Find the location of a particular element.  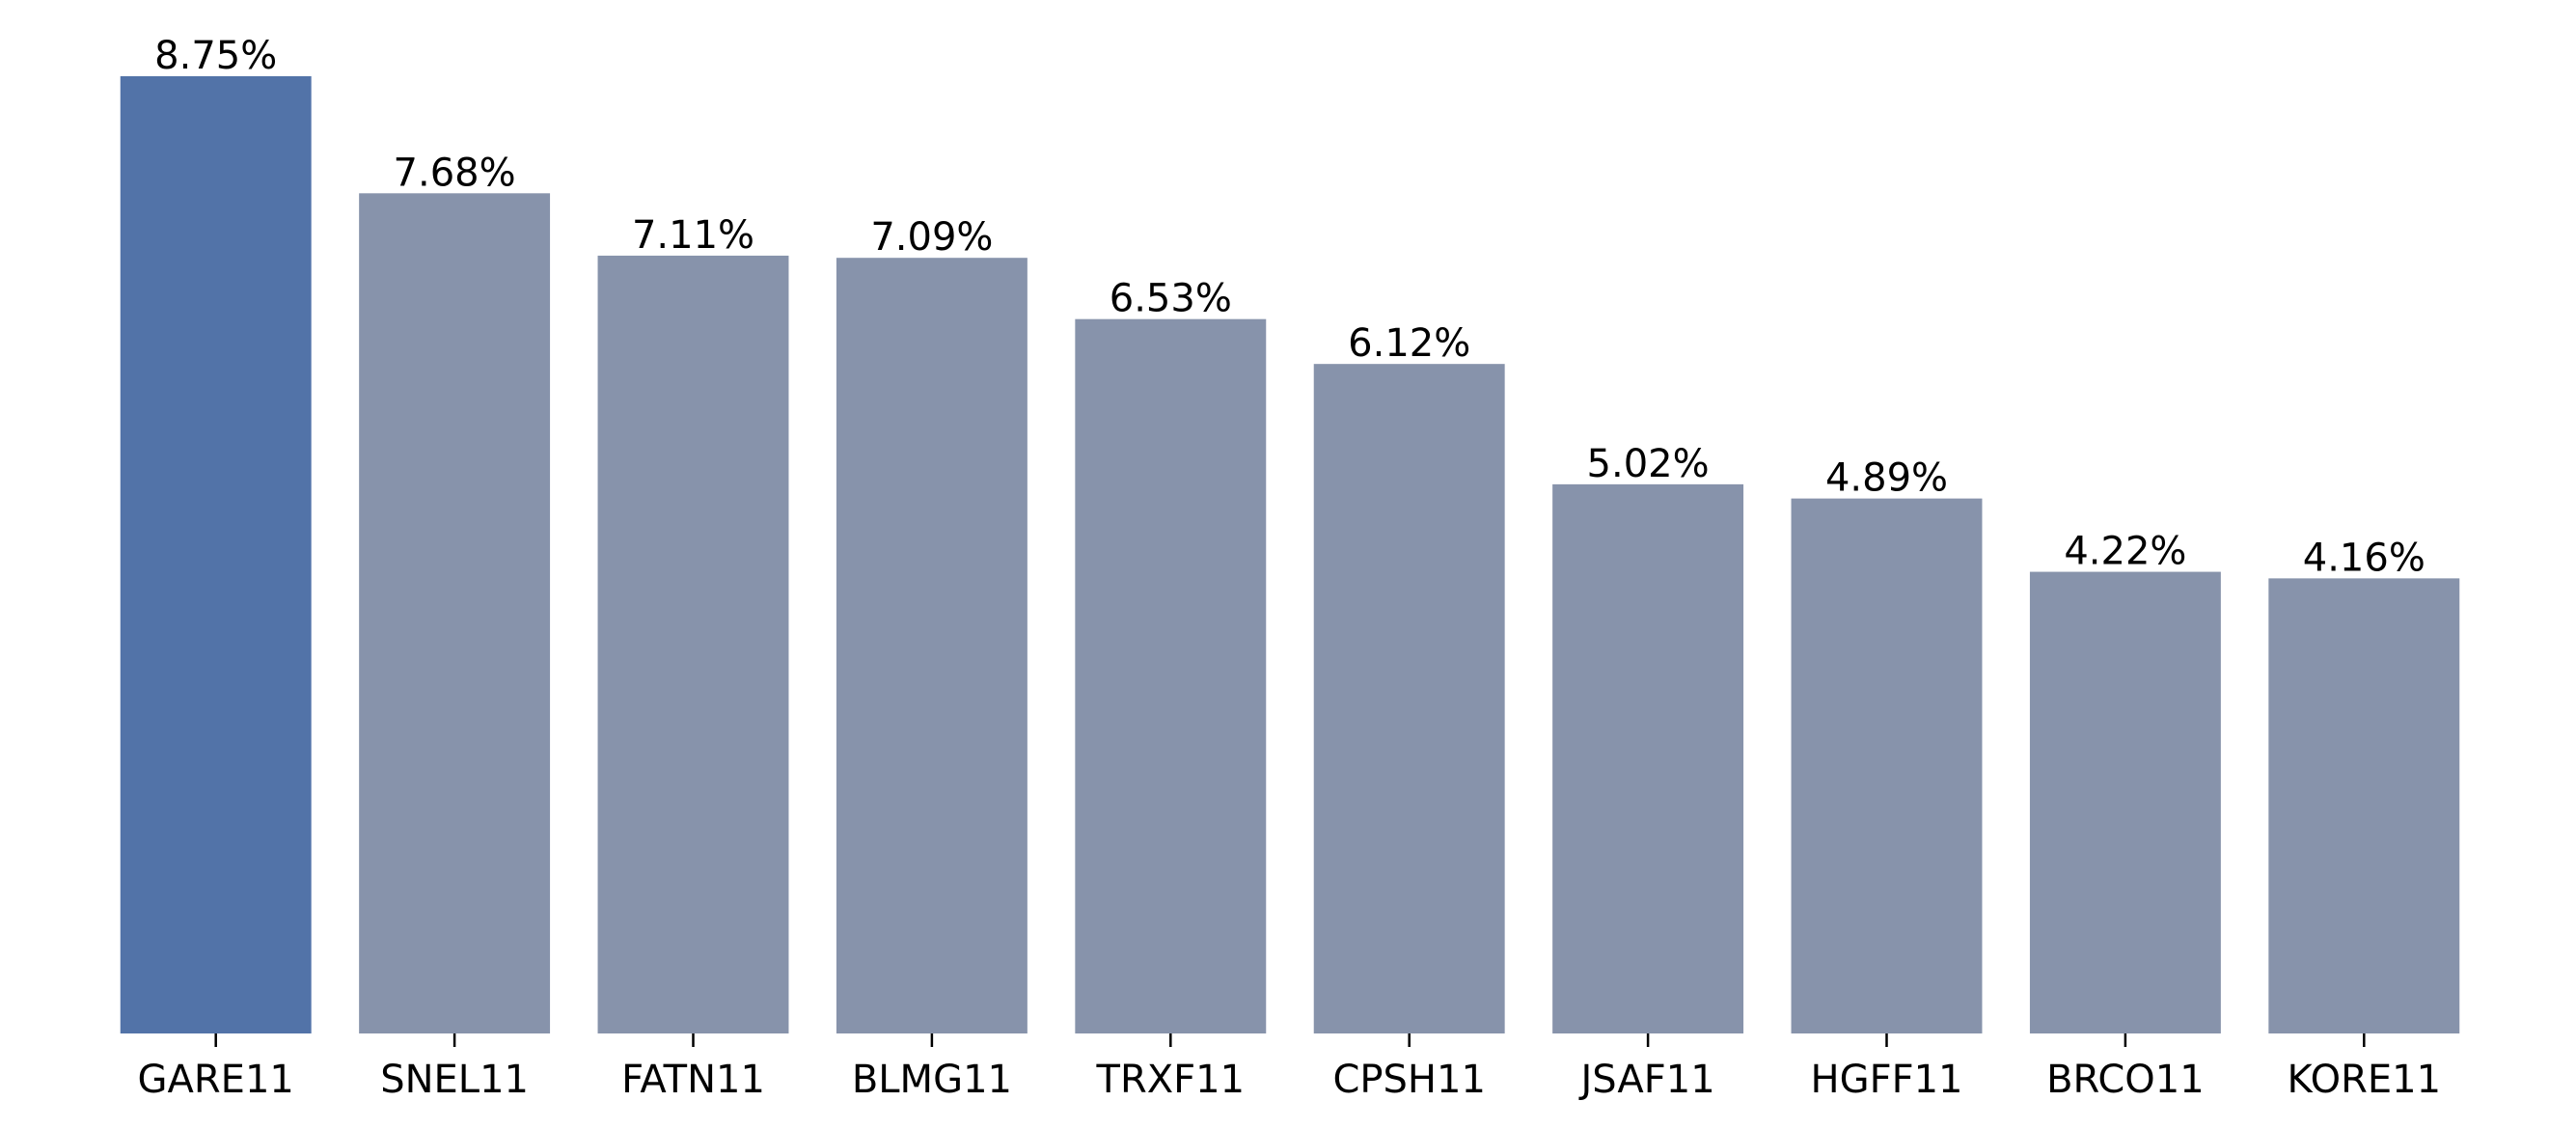

value-label-fatn11: 7.11% is located at coordinates (693, 235).